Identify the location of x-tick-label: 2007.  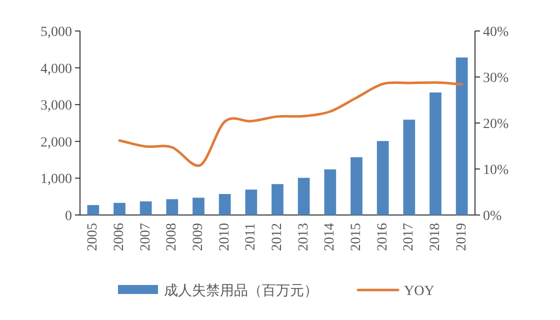
(146, 237).